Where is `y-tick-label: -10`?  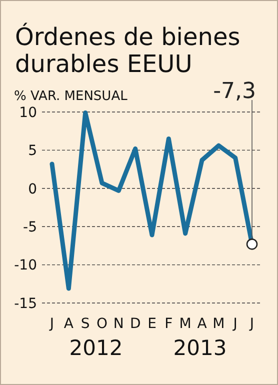 y-tick-label: -10 is located at coordinates (25, 266).